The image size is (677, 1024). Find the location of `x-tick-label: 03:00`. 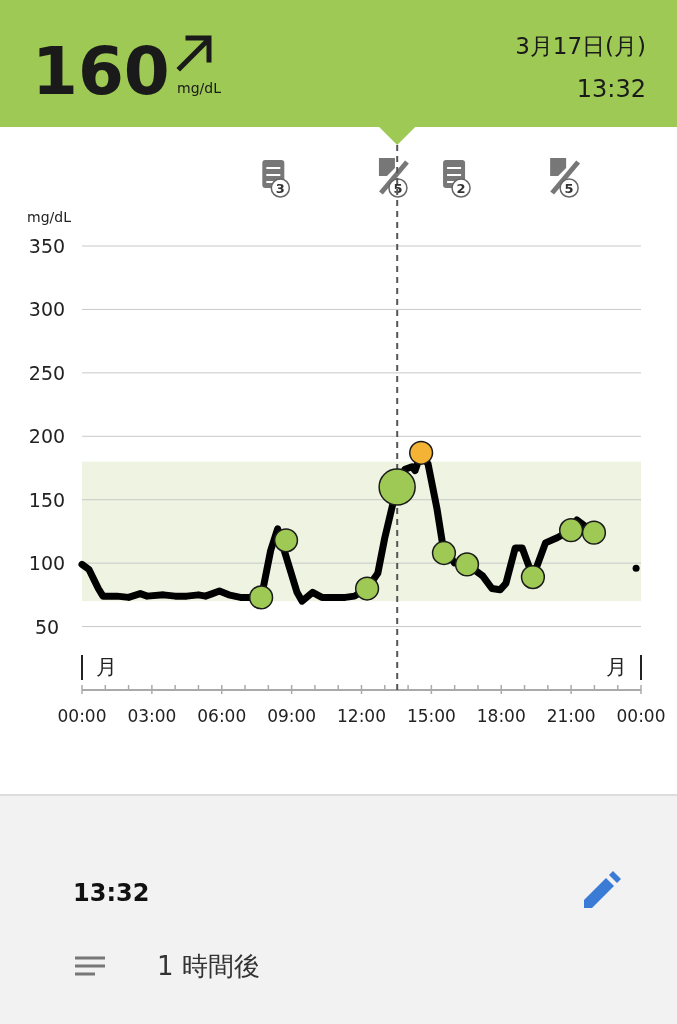

x-tick-label: 03:00 is located at coordinates (152, 716).